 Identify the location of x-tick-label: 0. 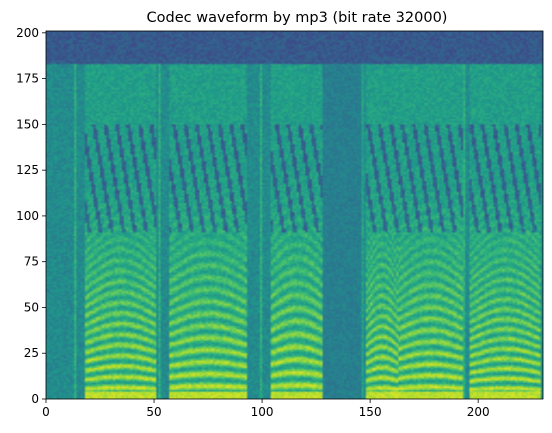
(46, 412).